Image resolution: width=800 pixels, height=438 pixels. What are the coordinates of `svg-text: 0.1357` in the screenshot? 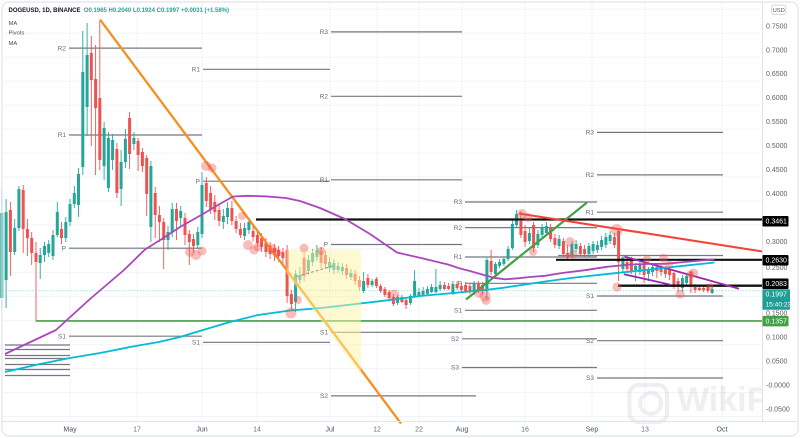 It's located at (777, 322).